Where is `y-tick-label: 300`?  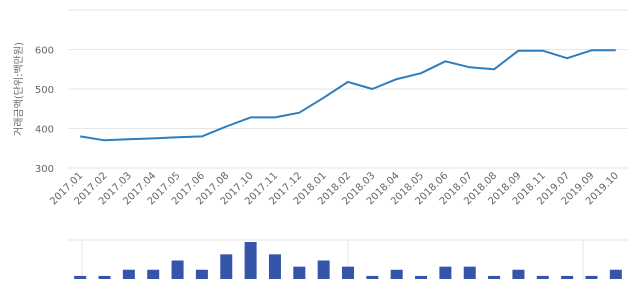
y-tick-label: 300 is located at coordinates (44, 169).